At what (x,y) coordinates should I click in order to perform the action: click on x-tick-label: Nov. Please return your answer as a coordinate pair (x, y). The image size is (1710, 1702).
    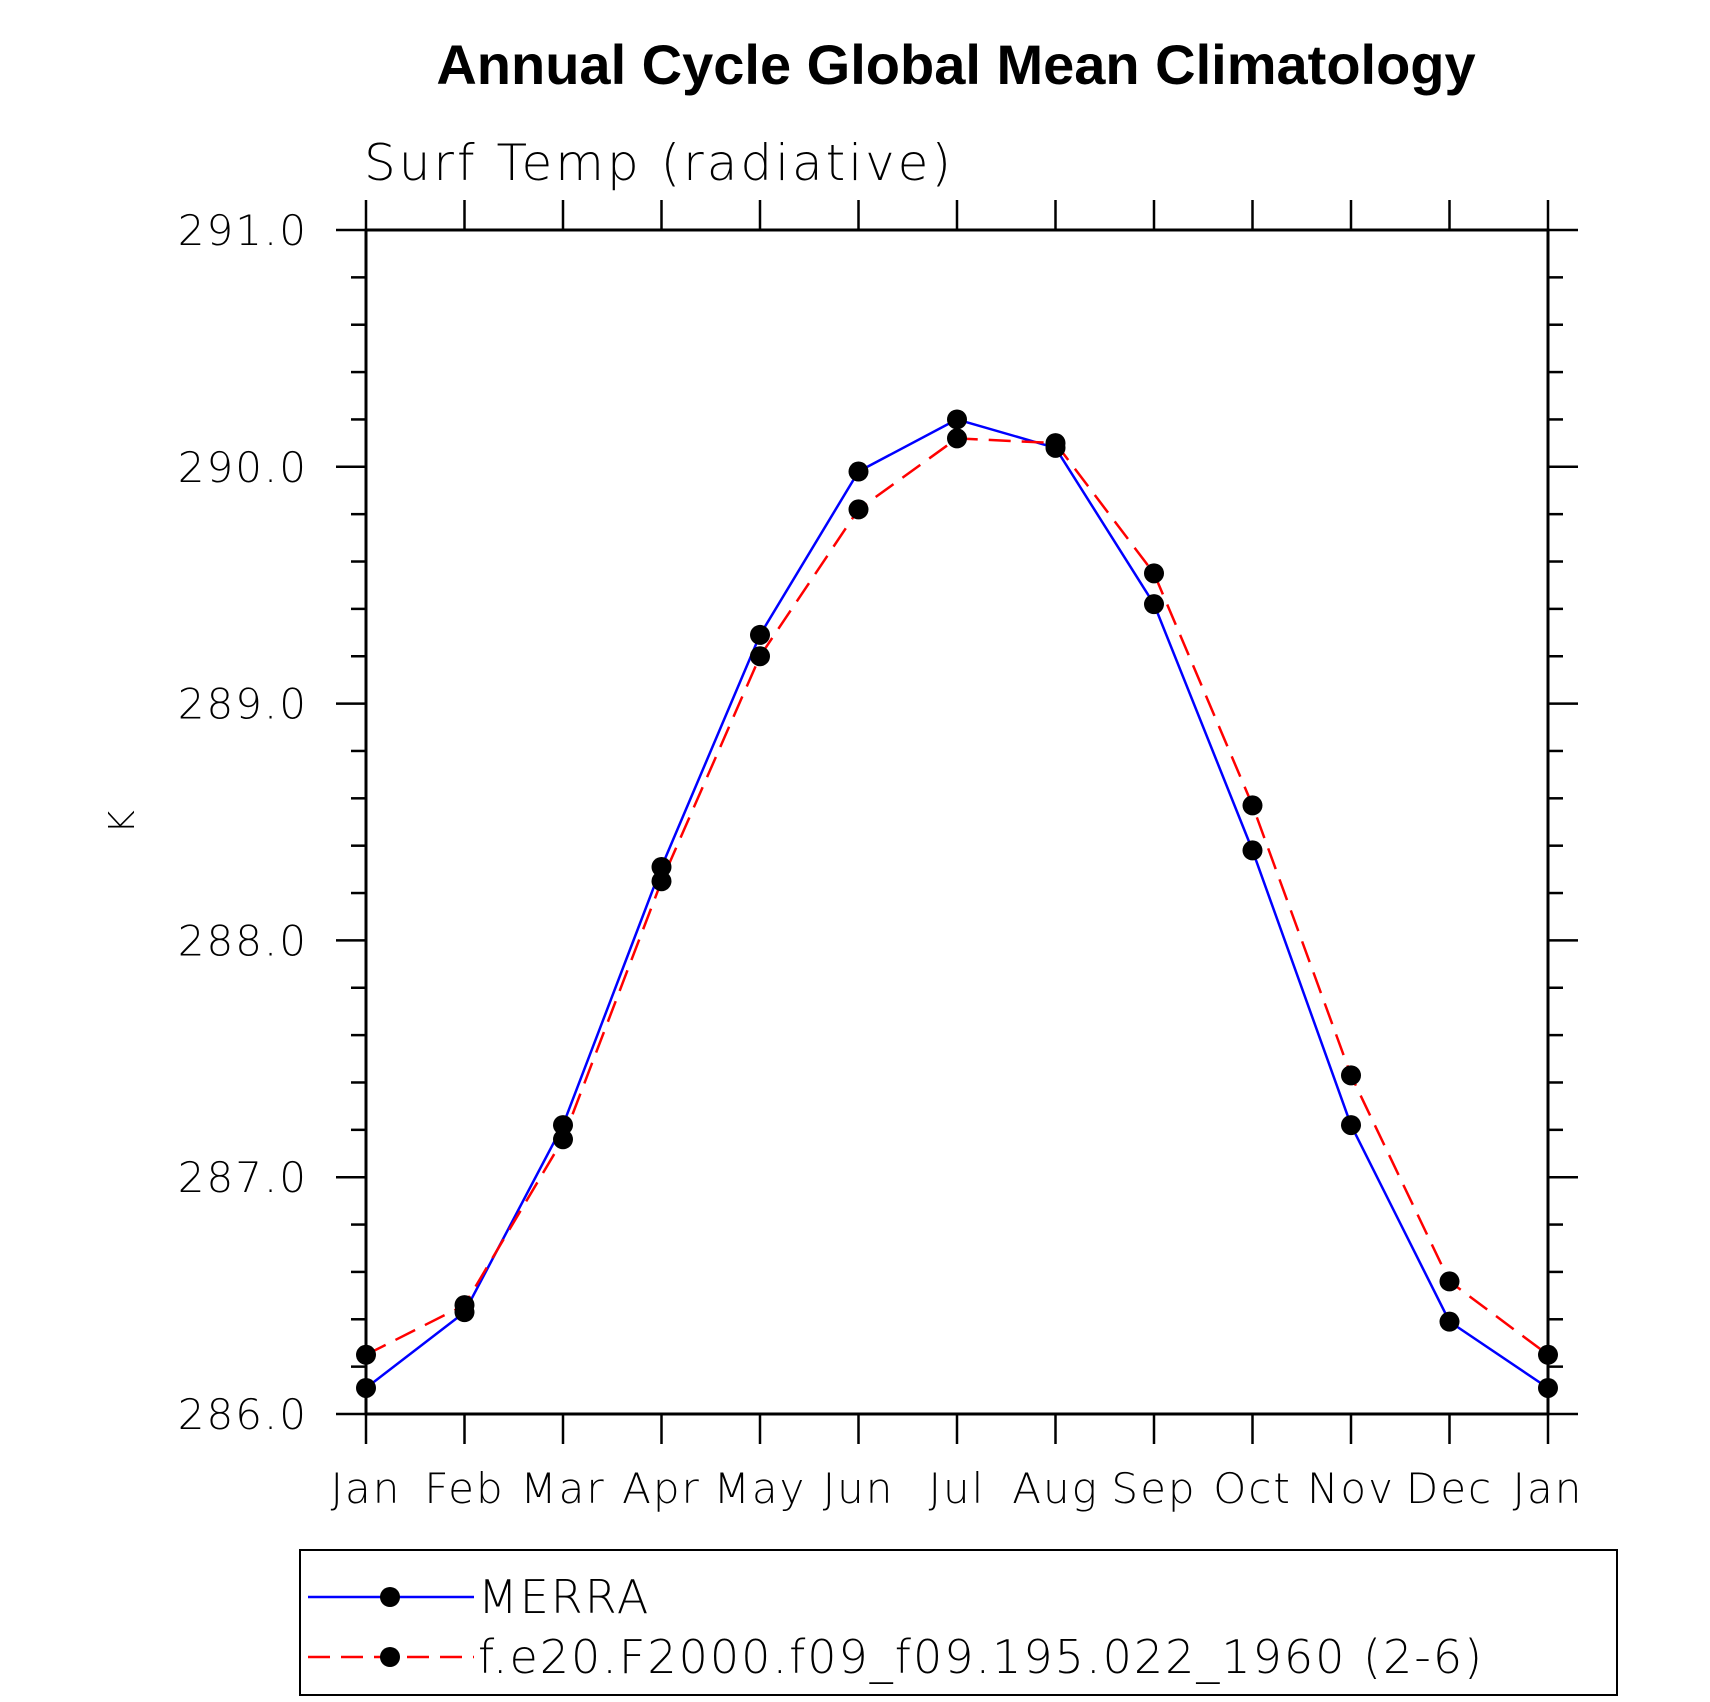
    Looking at the image, I should click on (1351, 1488).